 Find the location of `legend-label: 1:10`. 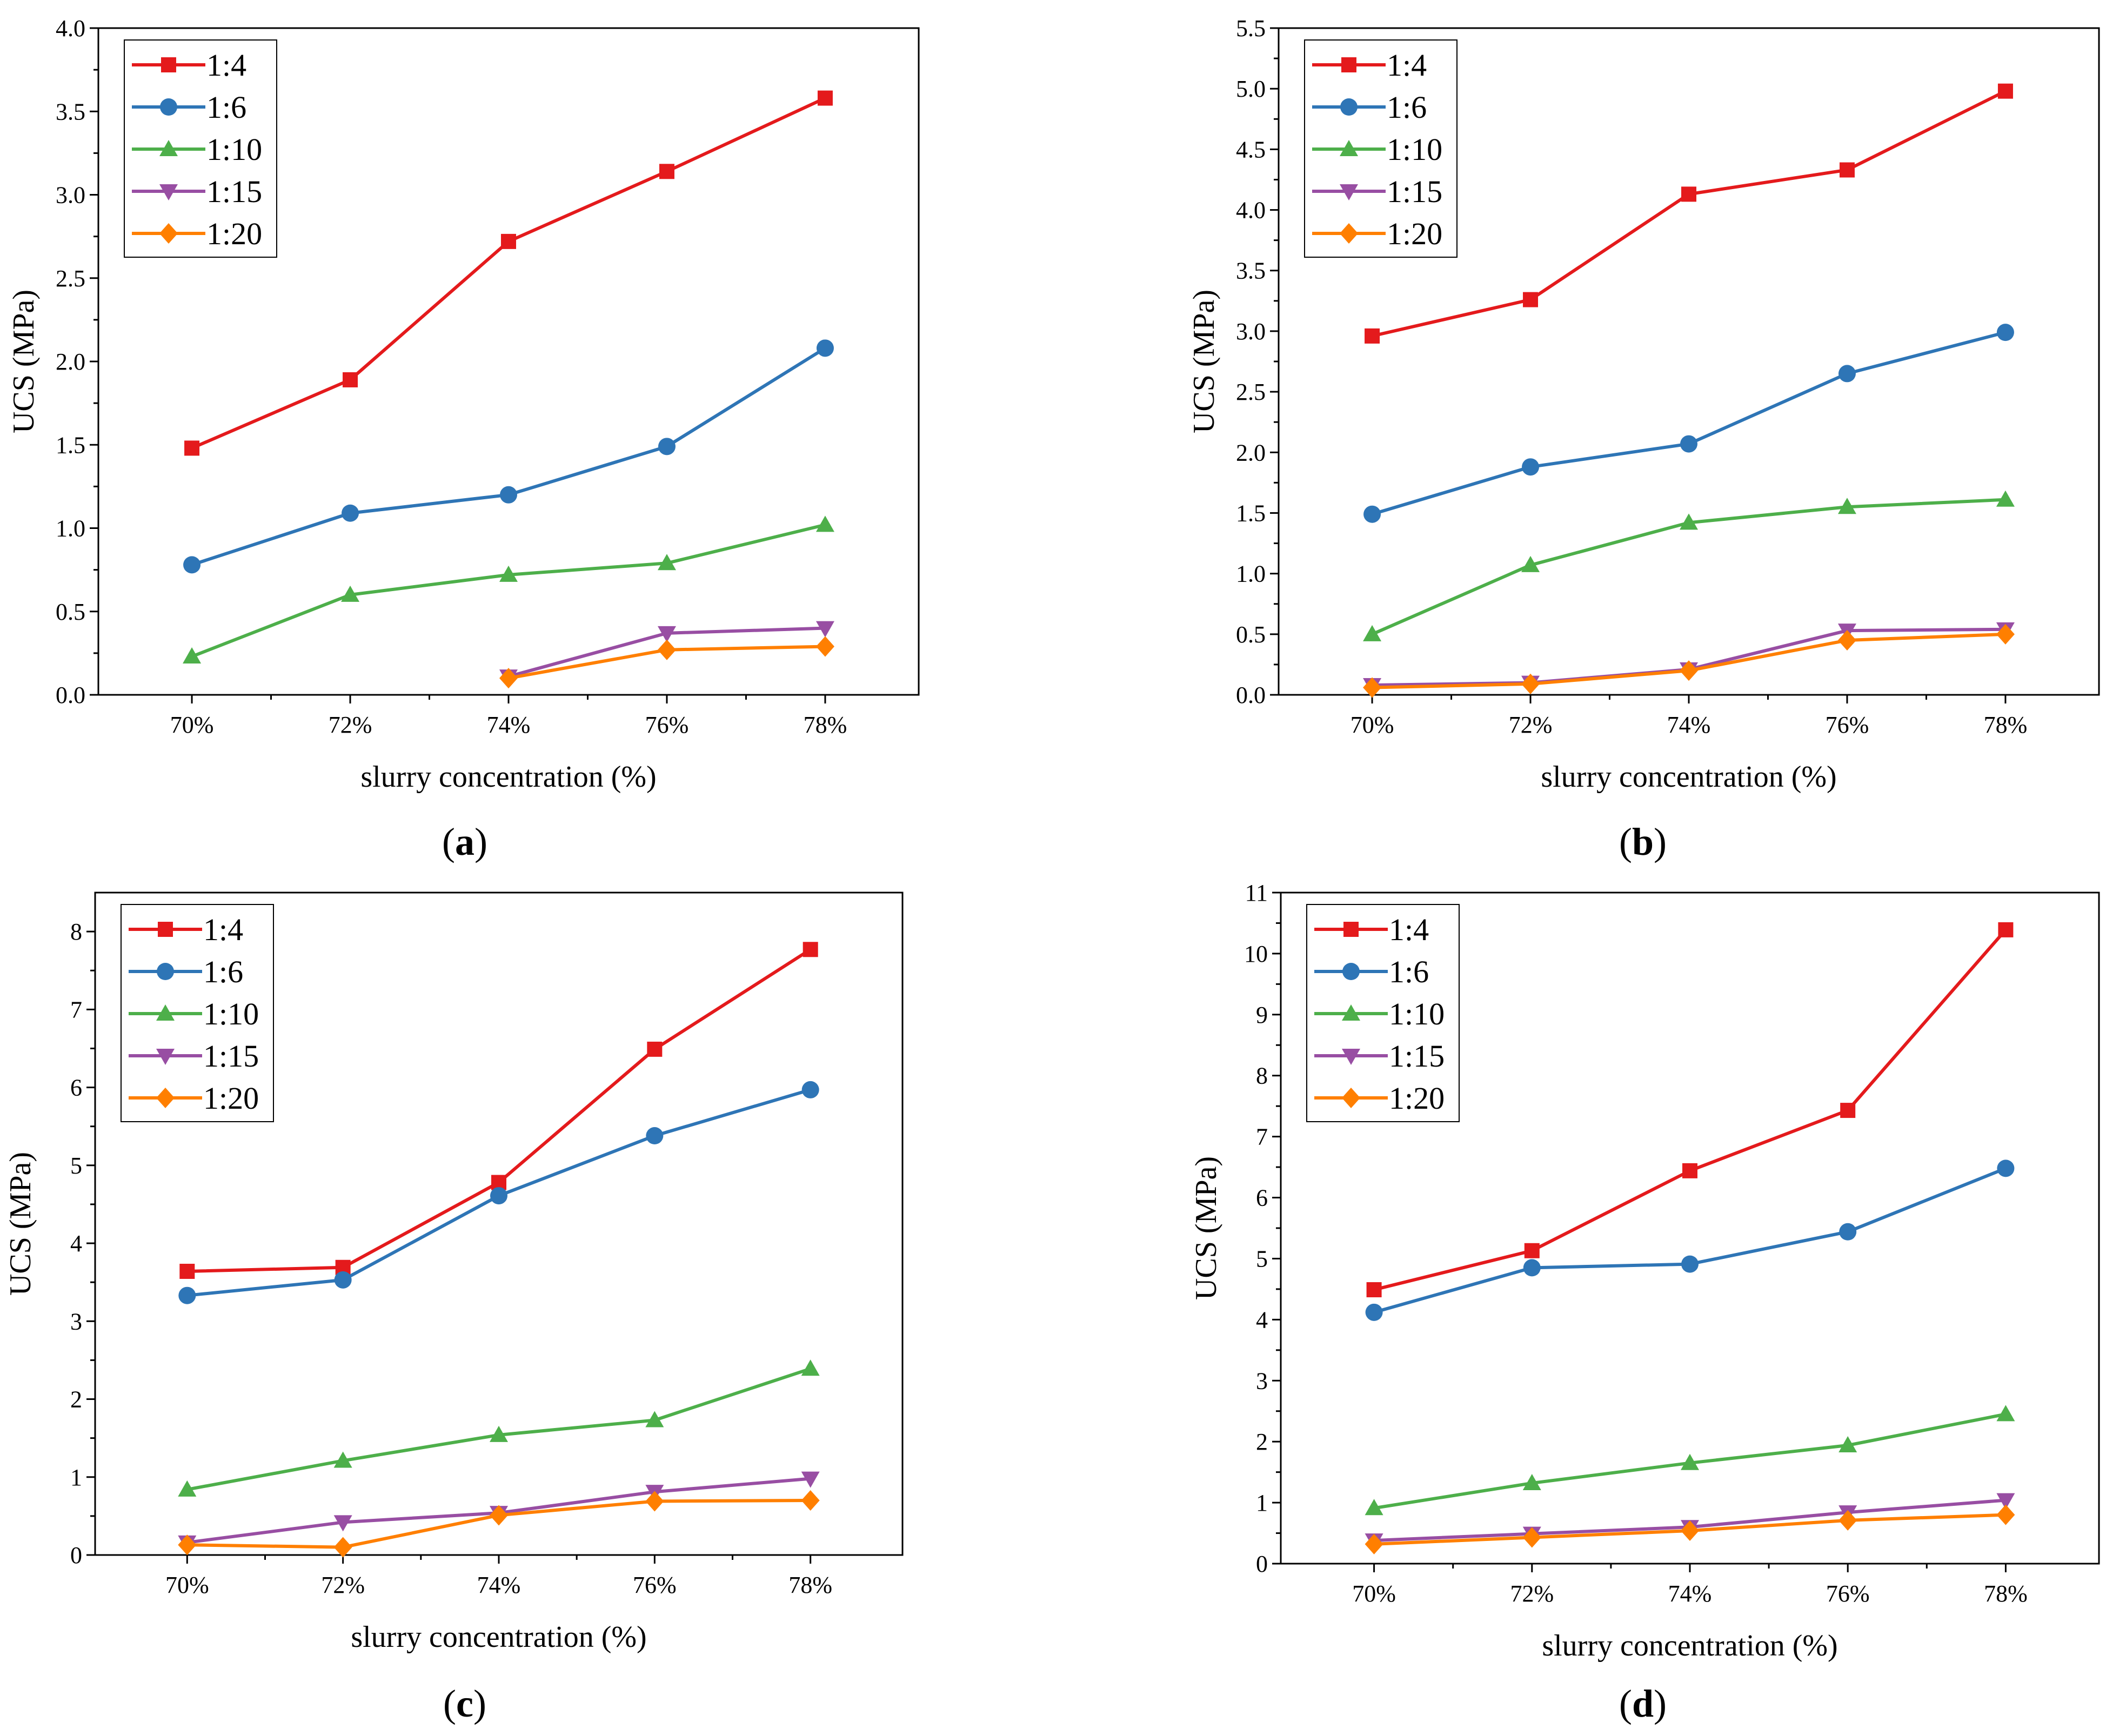

legend-label: 1:10 is located at coordinates (1415, 149).